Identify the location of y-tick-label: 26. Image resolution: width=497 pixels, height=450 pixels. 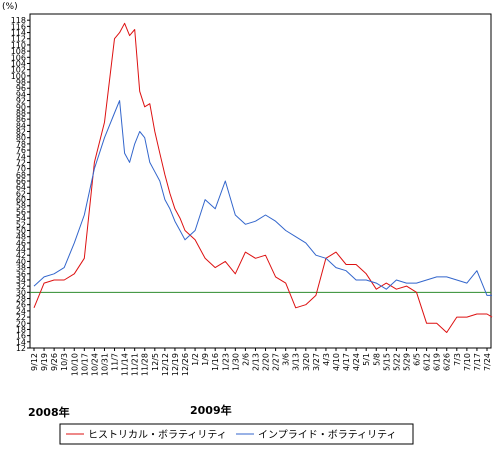
(21, 305).